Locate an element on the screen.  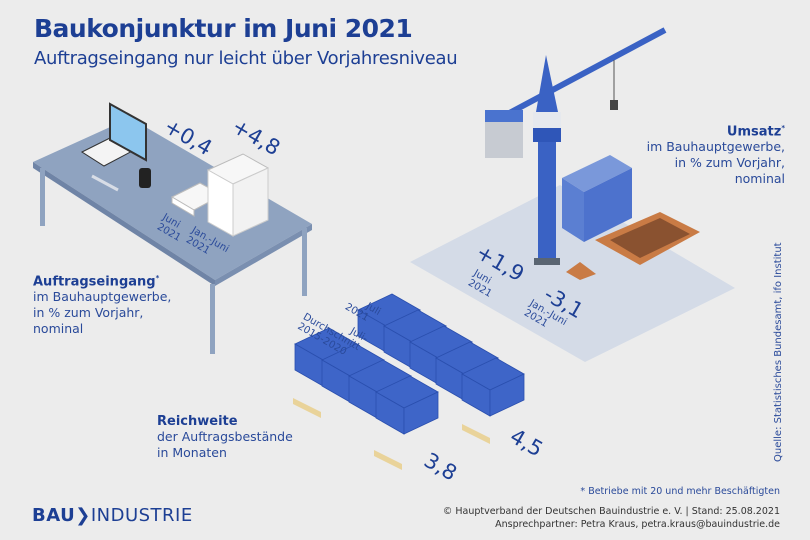
pallet-stacks-illustration is located at coordinates (409, 381).